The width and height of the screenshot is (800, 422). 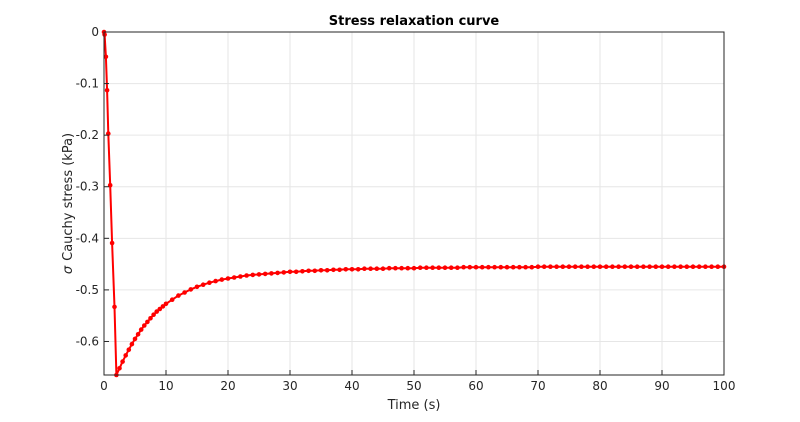 I want to click on chart-title: Stress relaxation curve, so click(x=414, y=21).